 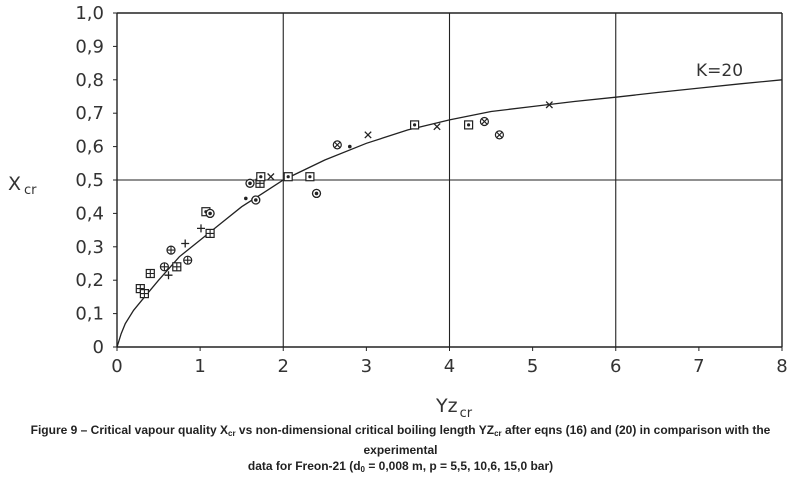 What do you see at coordinates (454, 407) in the screenshot?
I see `x-axis-title: Yz cr` at bounding box center [454, 407].